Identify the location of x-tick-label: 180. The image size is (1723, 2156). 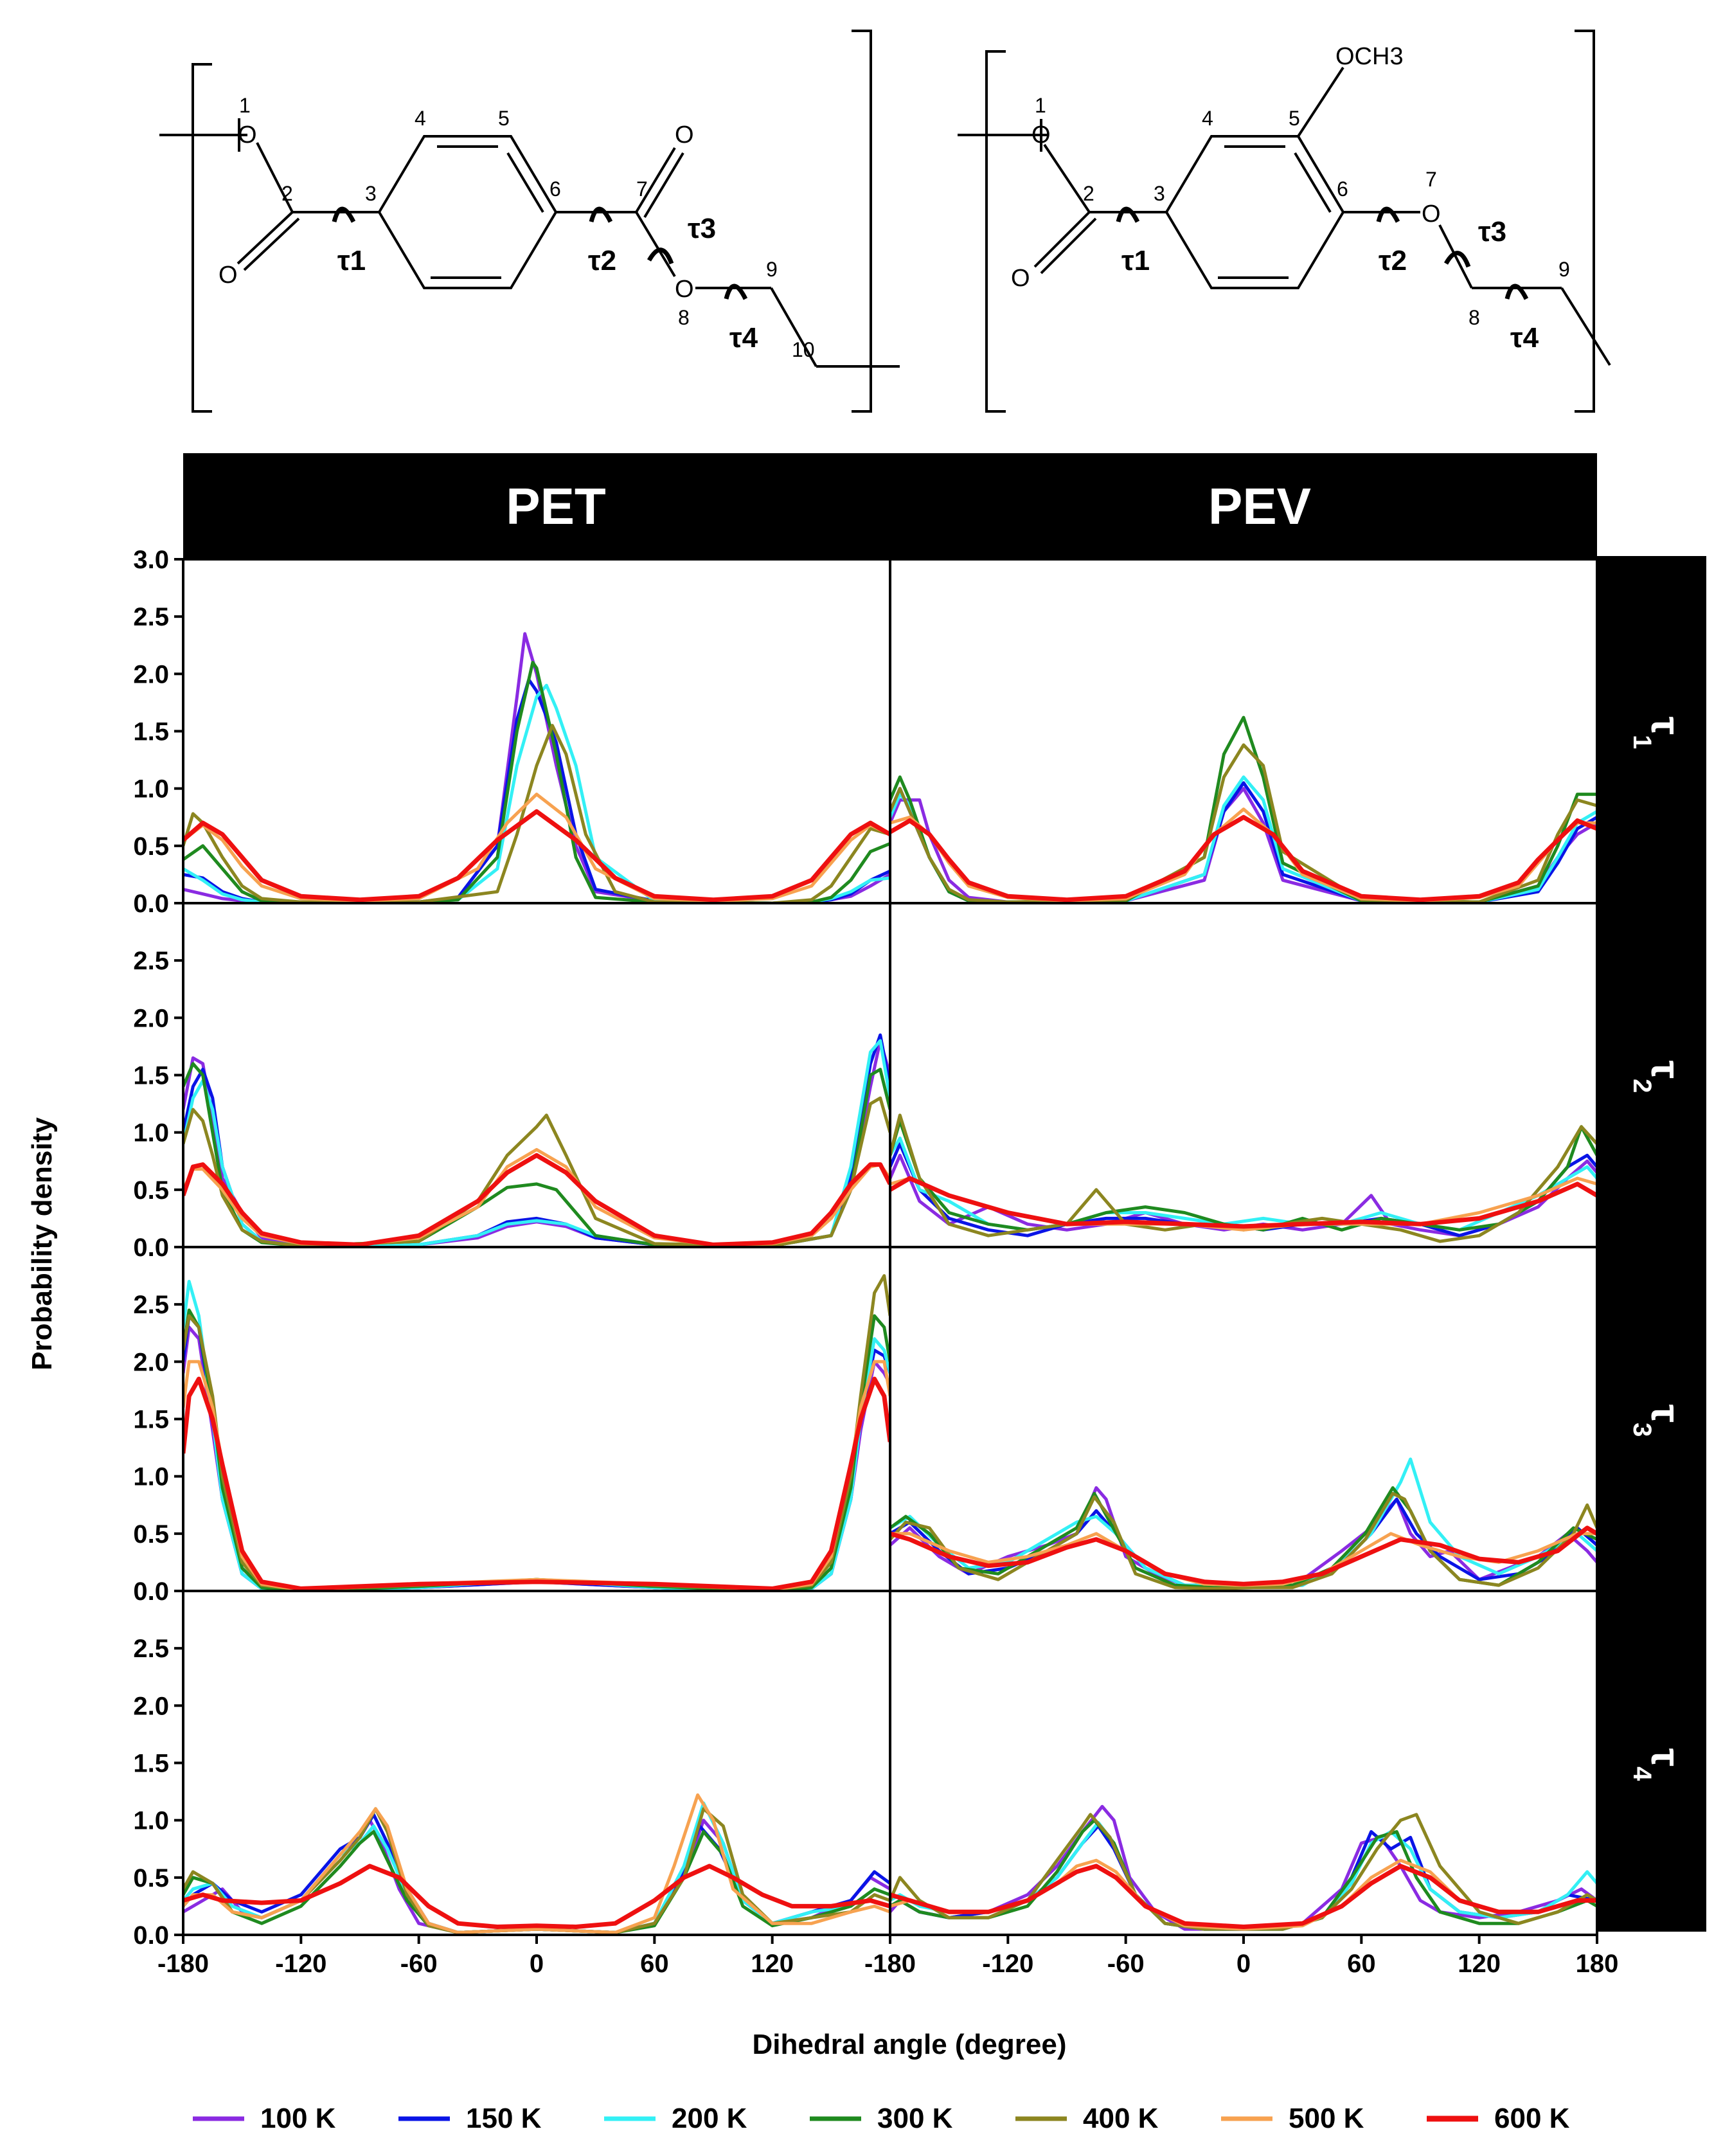
(1597, 1964).